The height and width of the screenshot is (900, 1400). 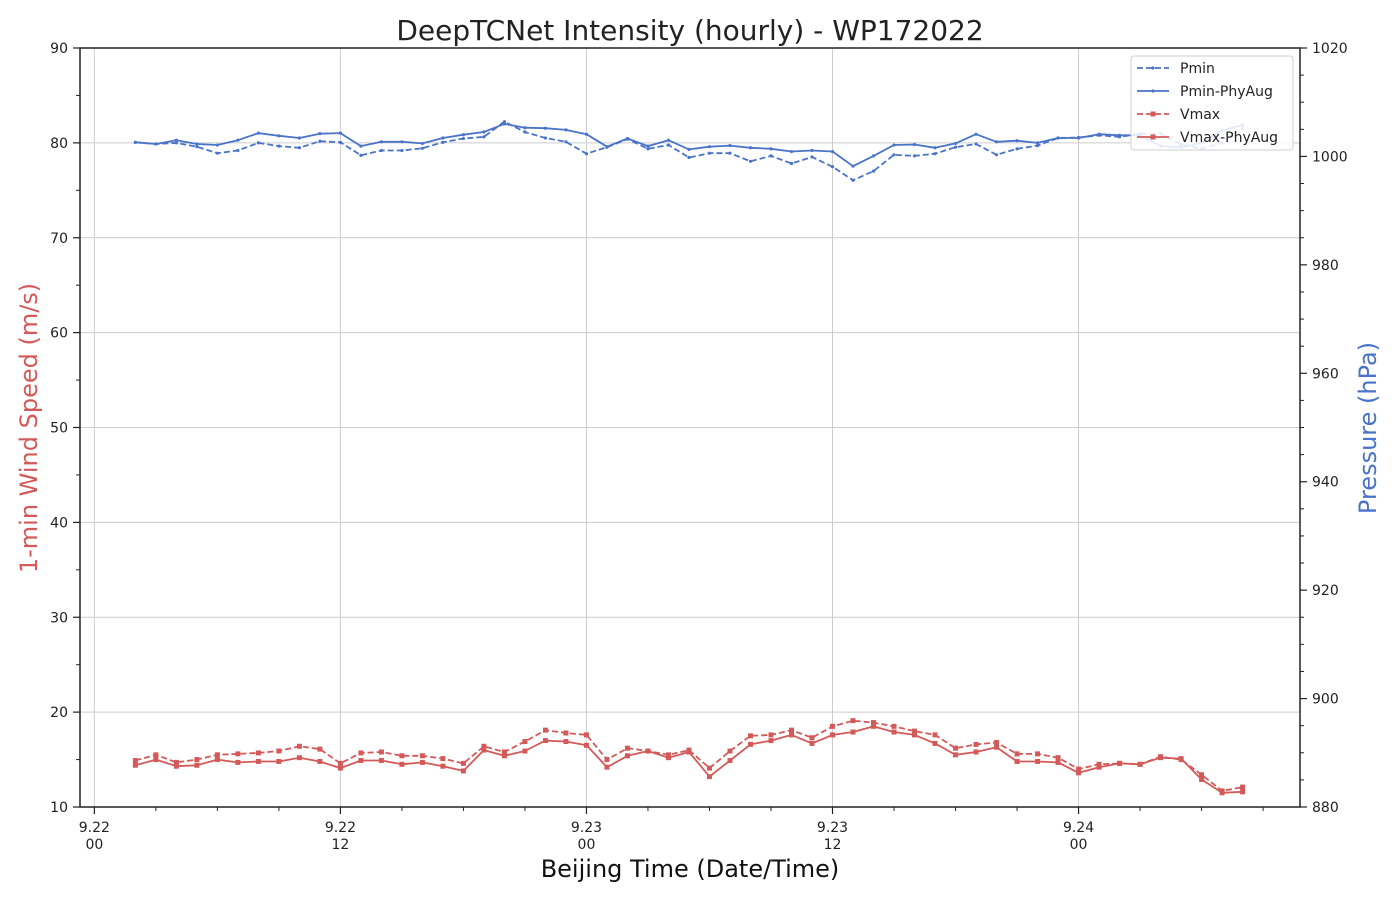 What do you see at coordinates (59, 523) in the screenshot?
I see `y-left-tick-label: 40` at bounding box center [59, 523].